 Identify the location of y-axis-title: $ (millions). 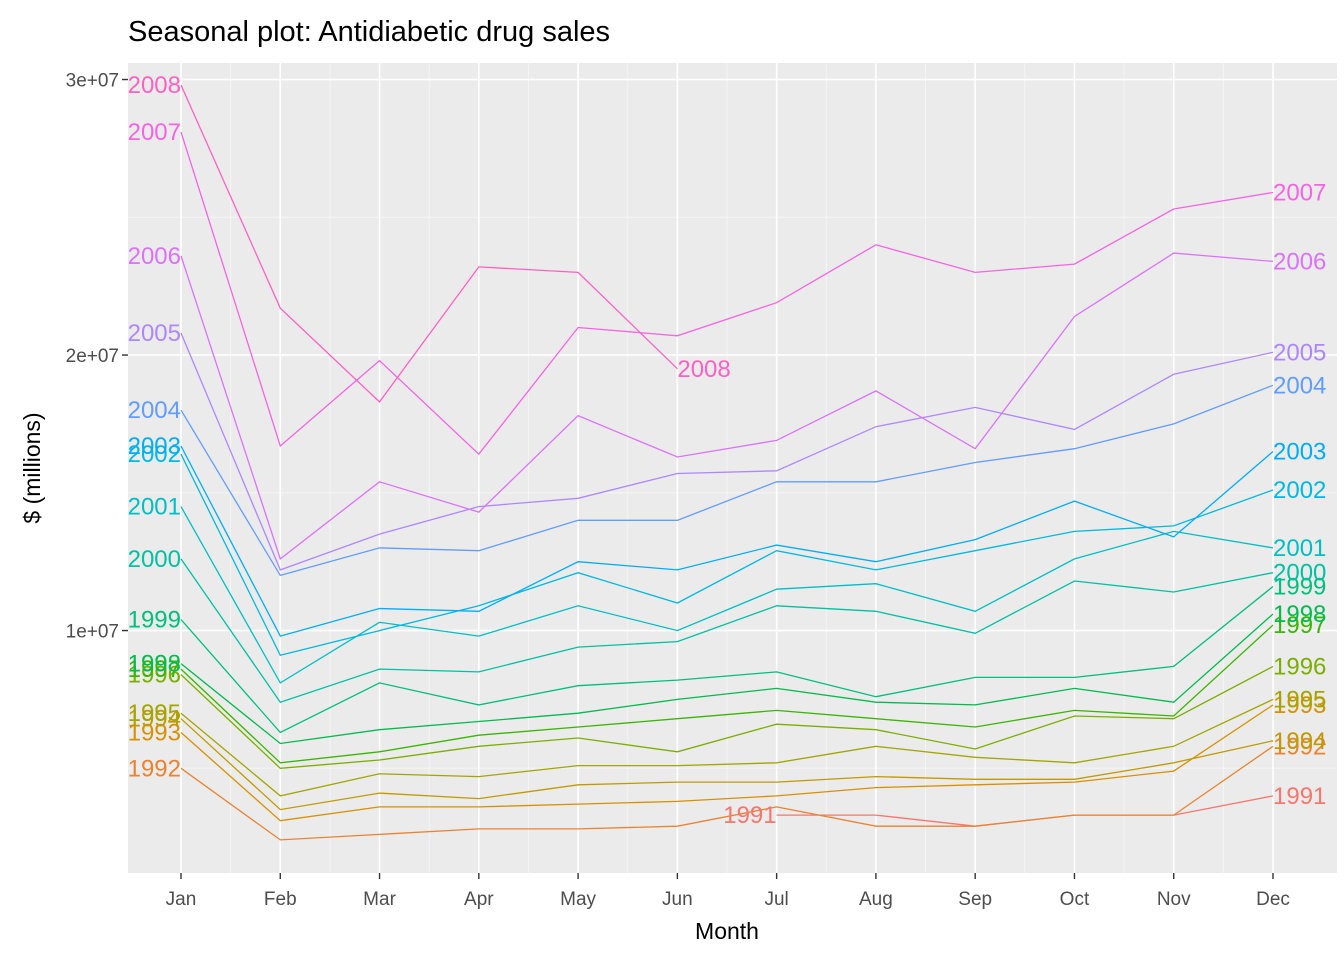
(32, 467).